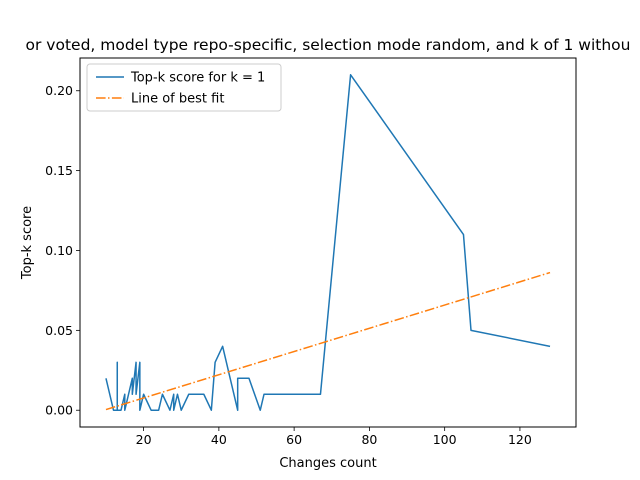 The height and width of the screenshot is (480, 640). I want to click on legend: Top-k score for k = 1 Line of best fit, so click(184, 87).